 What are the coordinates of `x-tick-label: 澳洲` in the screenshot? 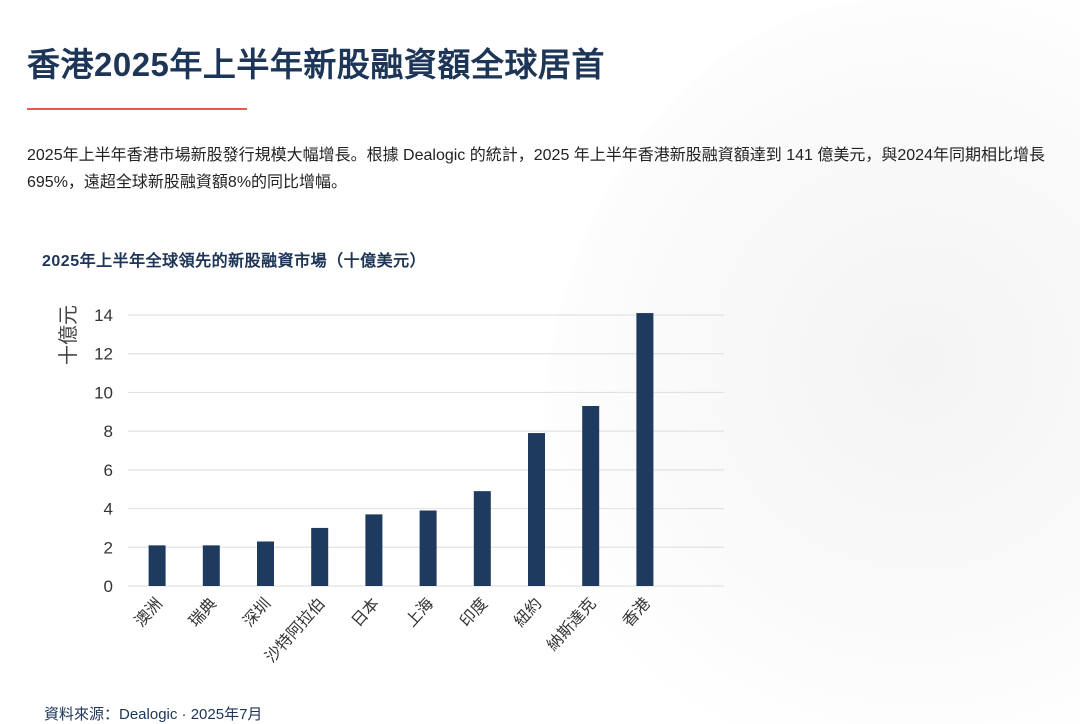 It's located at (149, 612).